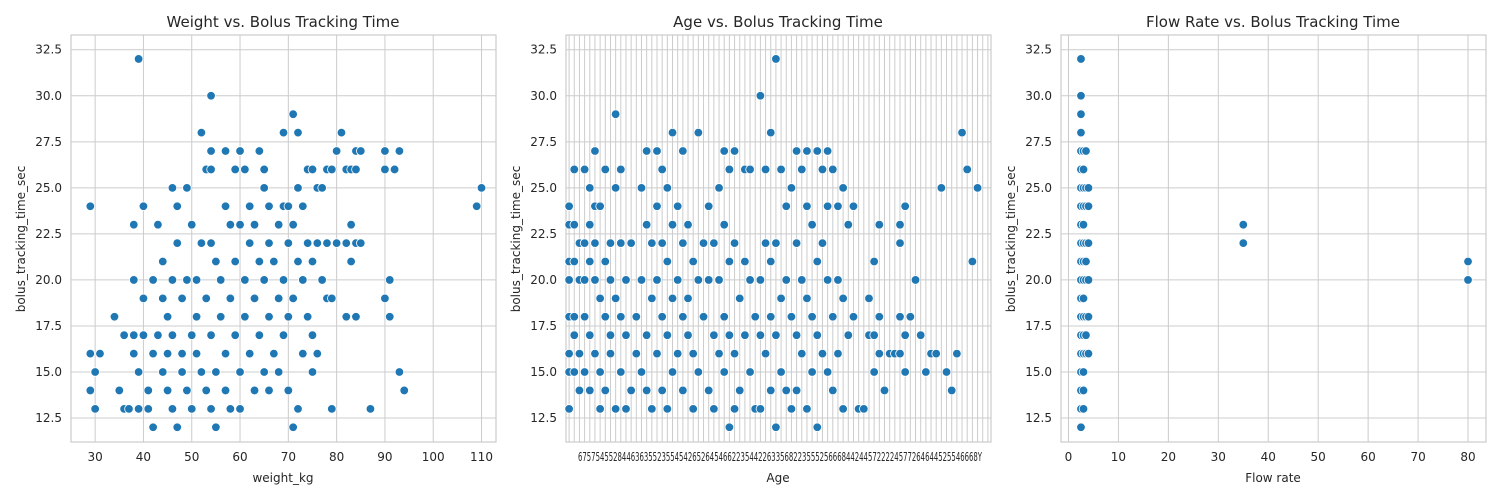  I want to click on x-tick-label: 30, so click(95, 457).